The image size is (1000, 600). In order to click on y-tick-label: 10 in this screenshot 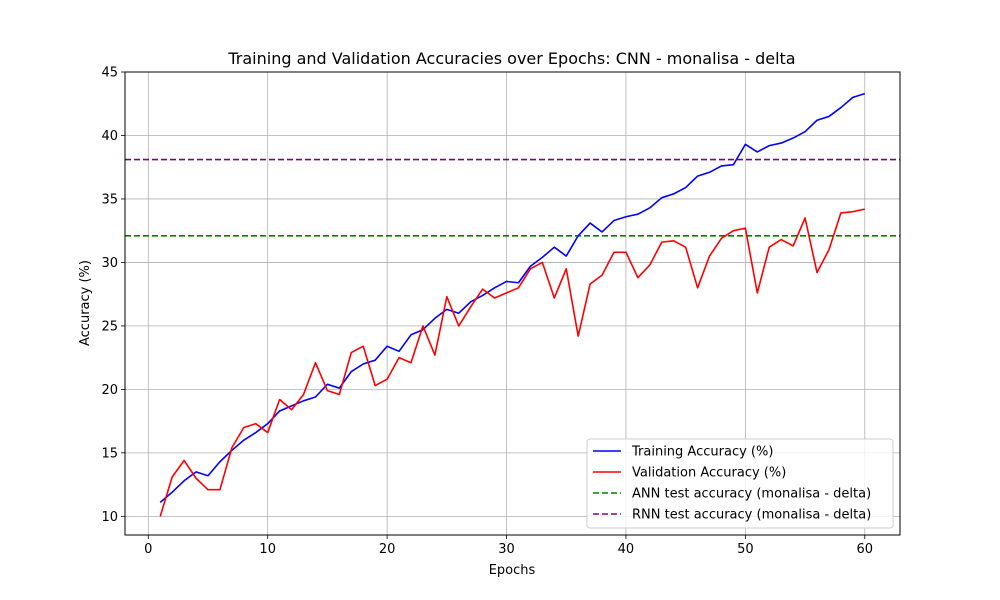, I will do `click(109, 517)`.